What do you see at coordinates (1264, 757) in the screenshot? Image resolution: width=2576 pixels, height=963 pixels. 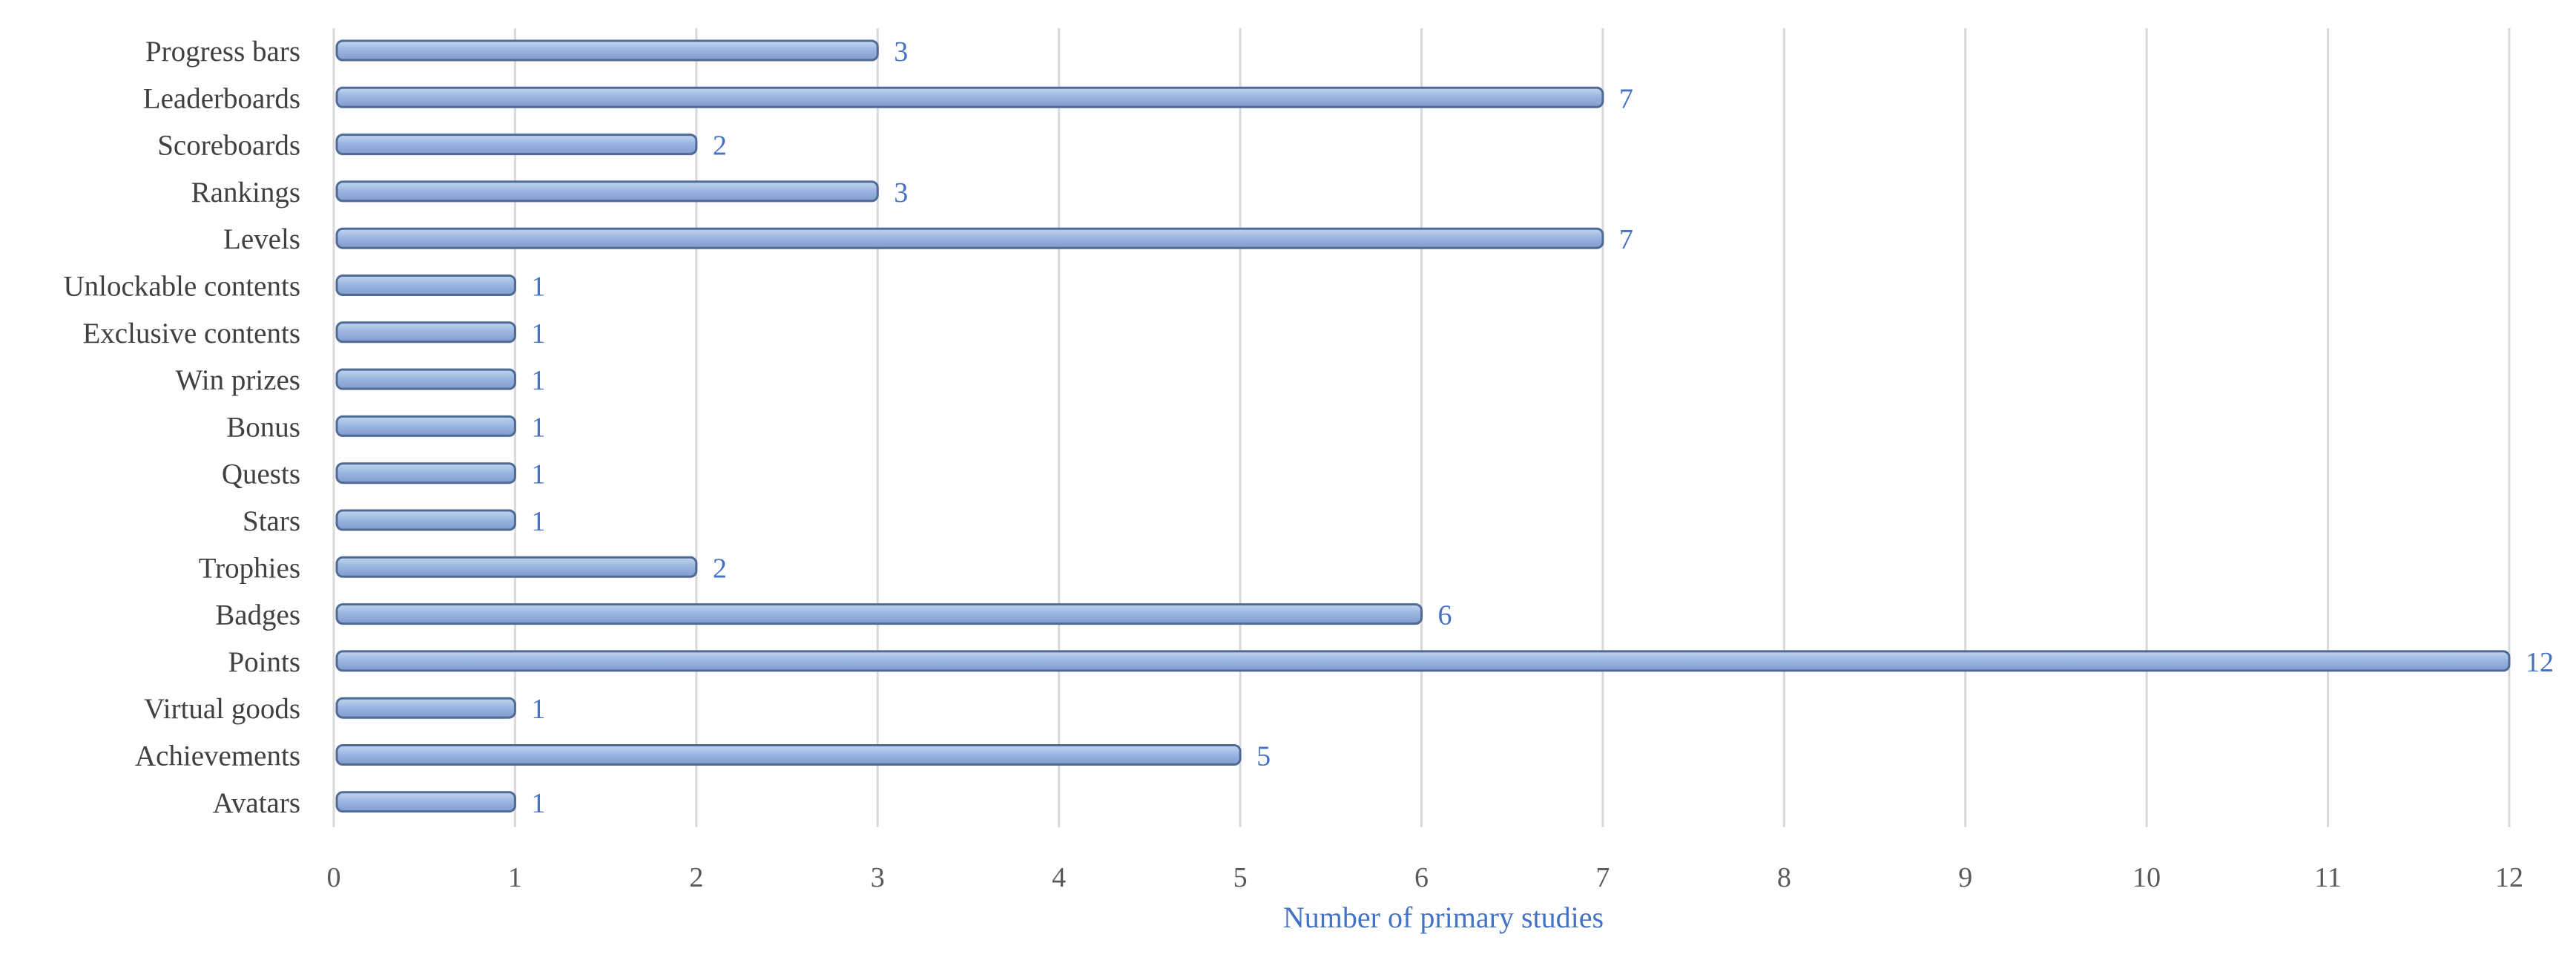 I see `data-label: 5` at bounding box center [1264, 757].